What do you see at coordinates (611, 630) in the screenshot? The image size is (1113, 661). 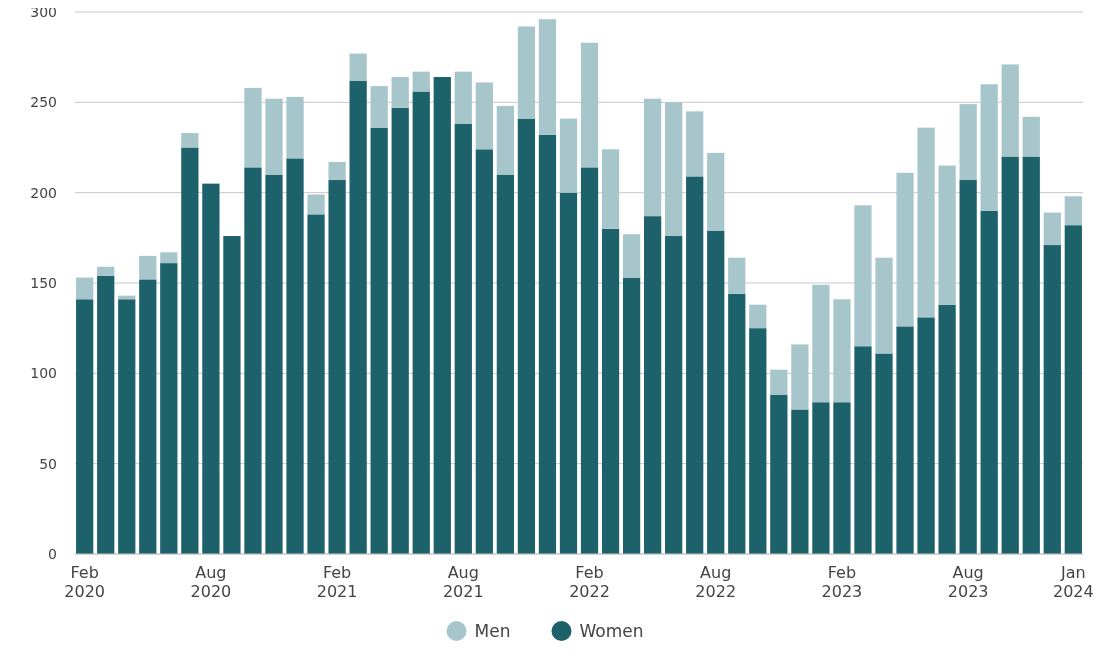 I see `legend-label: Women` at bounding box center [611, 630].